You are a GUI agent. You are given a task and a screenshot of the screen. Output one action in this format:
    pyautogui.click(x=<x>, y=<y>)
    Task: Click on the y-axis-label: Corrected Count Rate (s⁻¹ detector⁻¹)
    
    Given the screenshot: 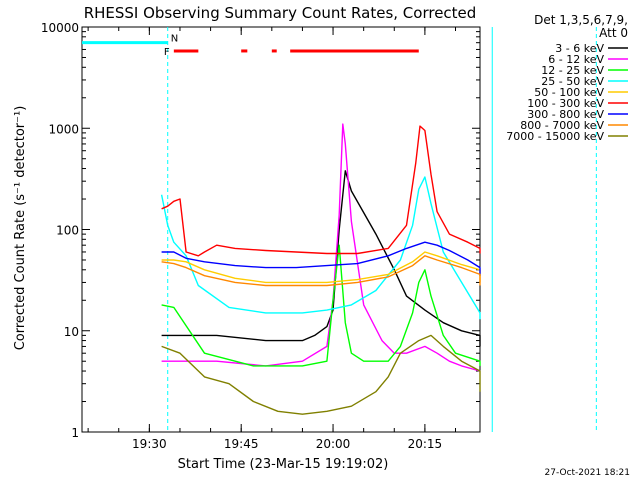 What is the action you would take?
    pyautogui.click(x=20, y=228)
    